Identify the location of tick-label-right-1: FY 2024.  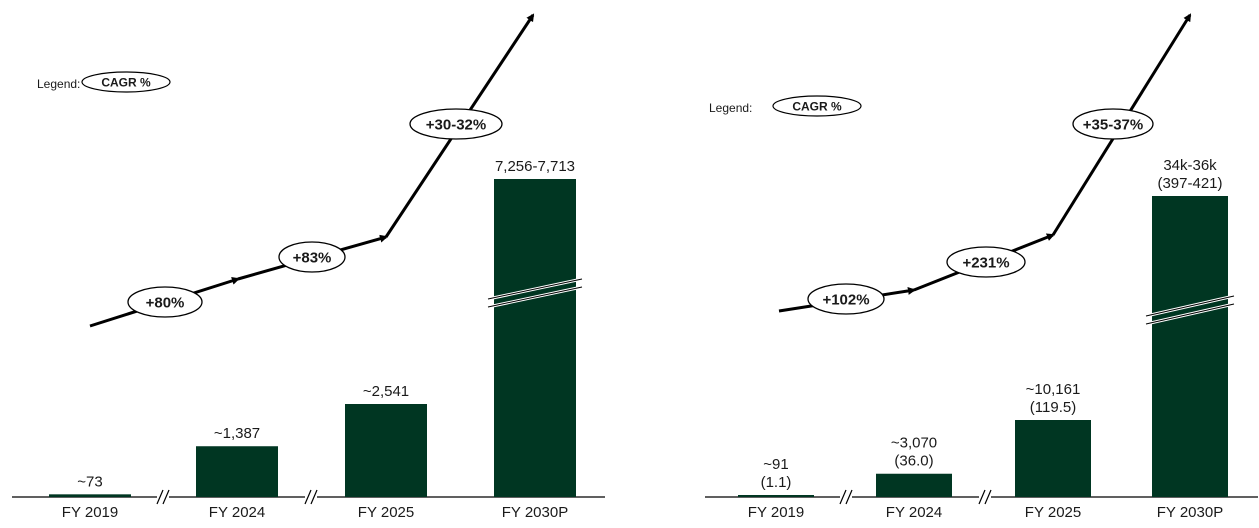
(914, 512).